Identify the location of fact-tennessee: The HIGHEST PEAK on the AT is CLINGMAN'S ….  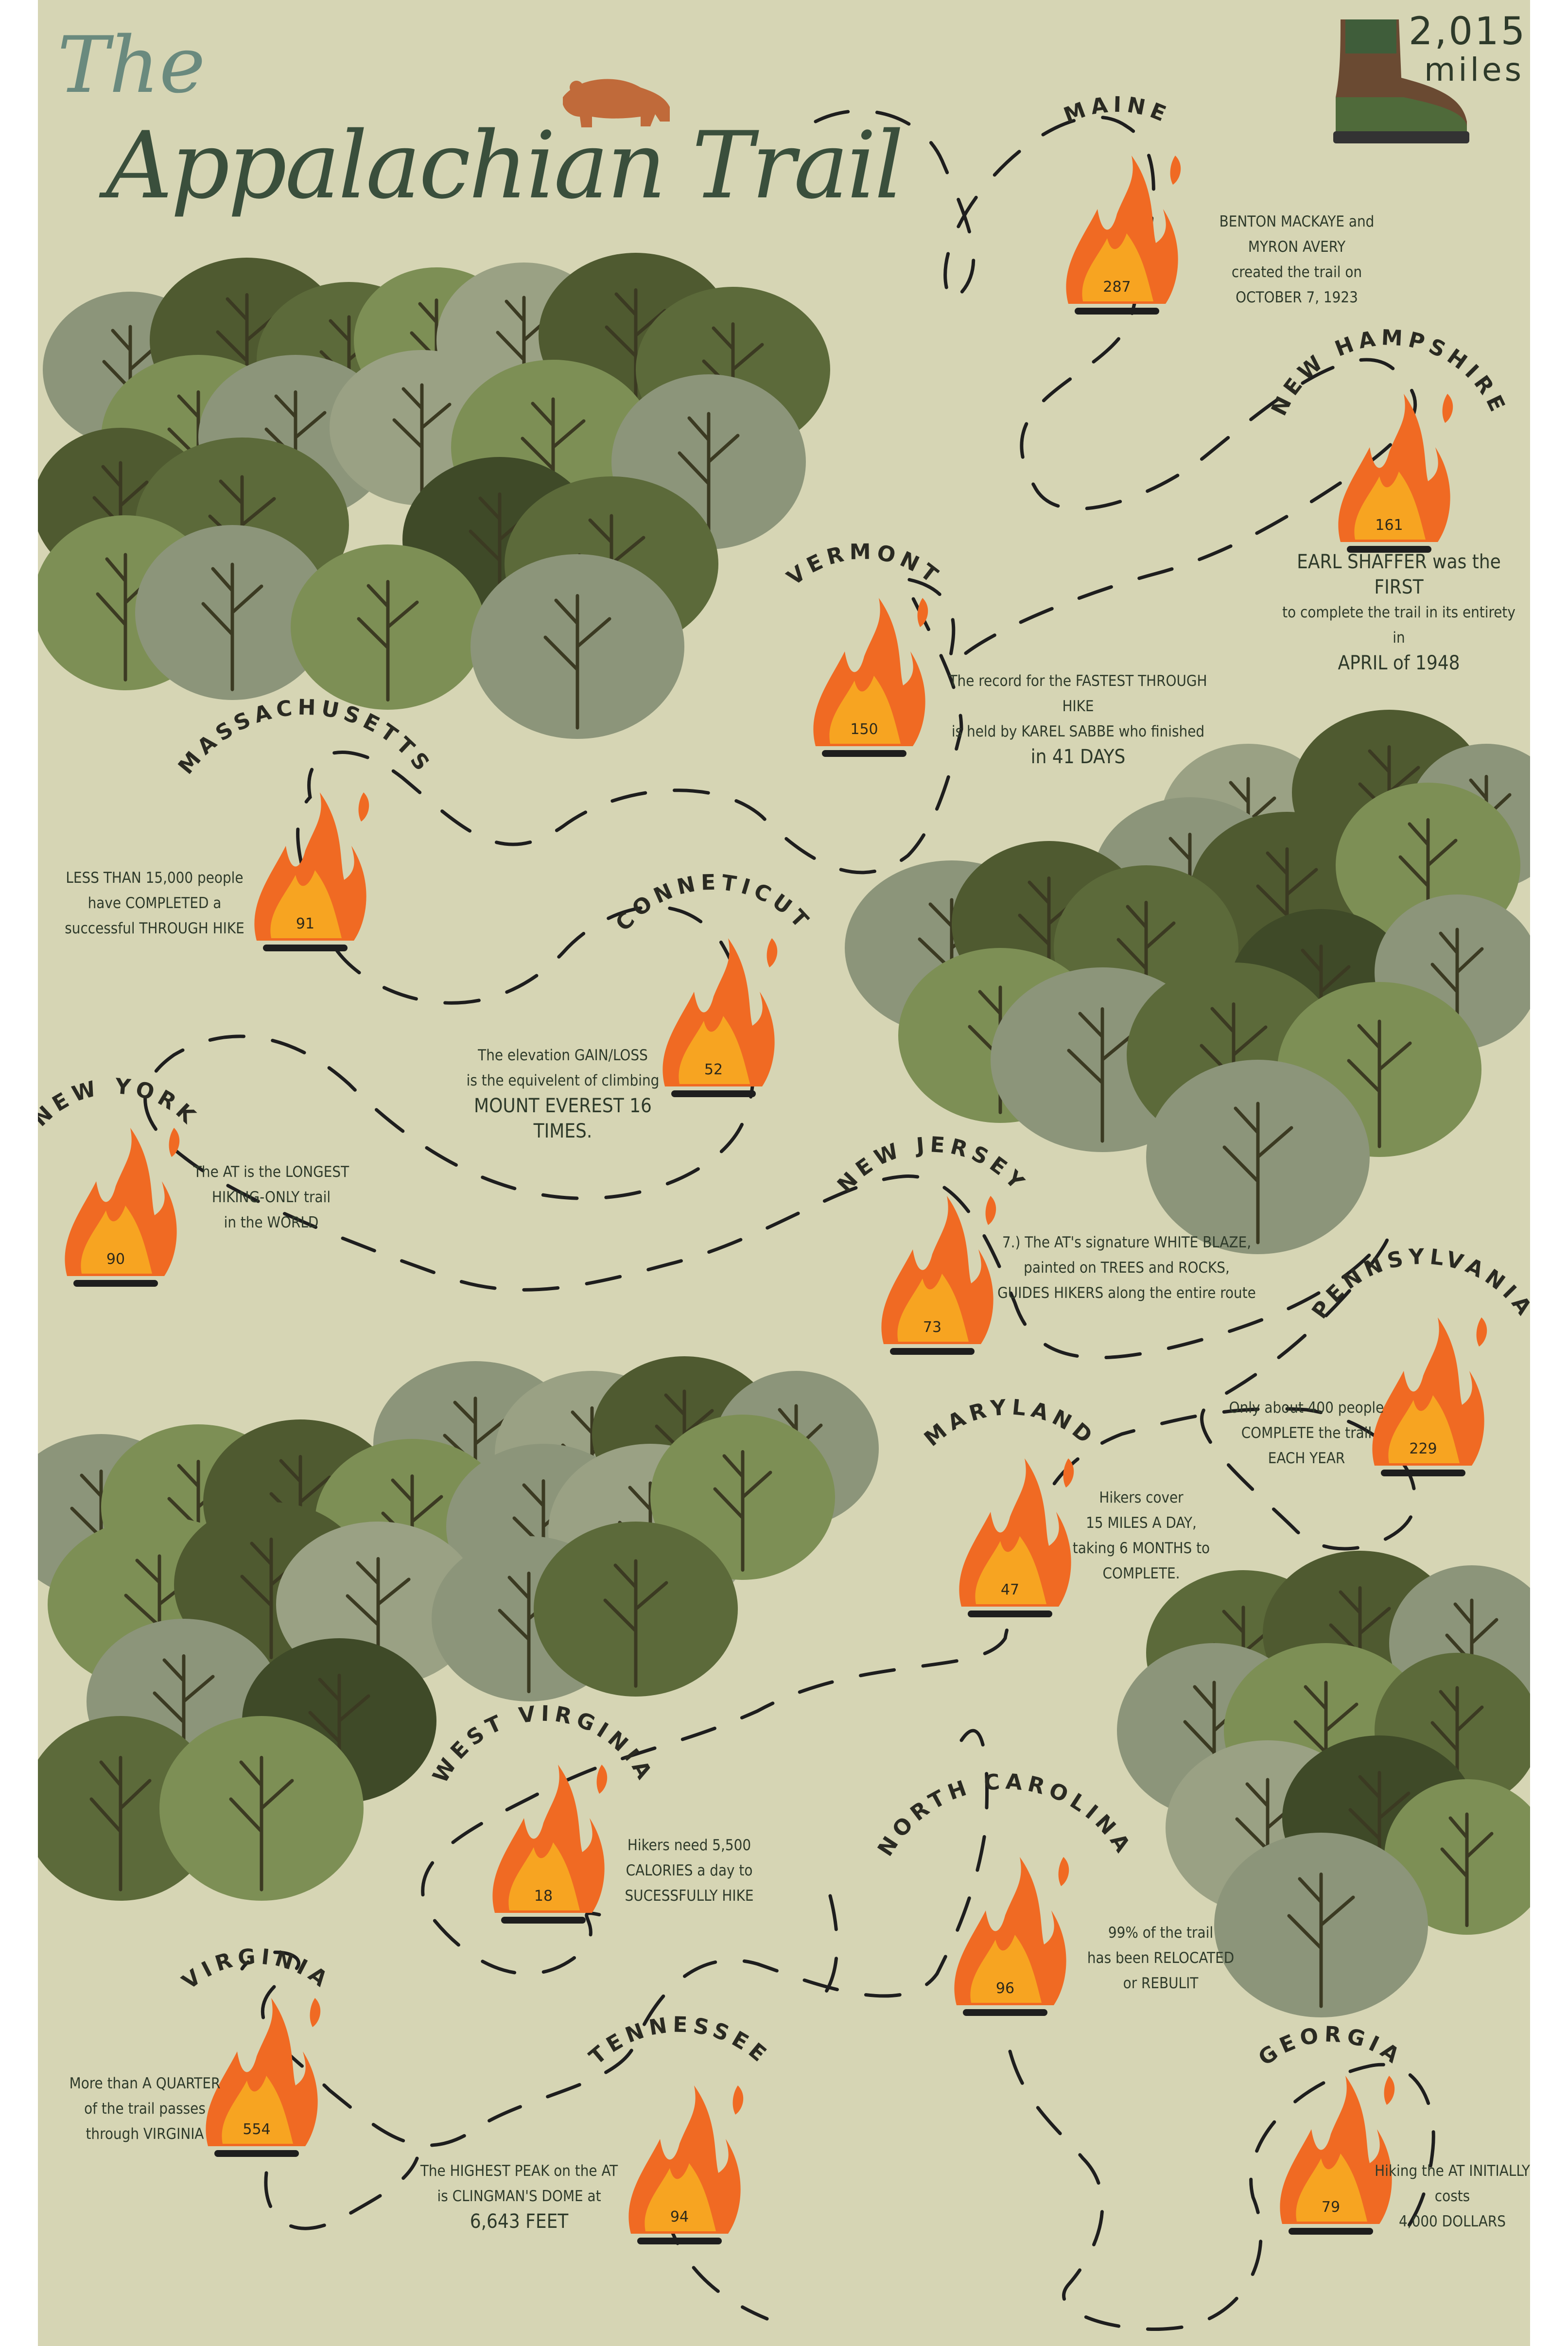
(519, 2197).